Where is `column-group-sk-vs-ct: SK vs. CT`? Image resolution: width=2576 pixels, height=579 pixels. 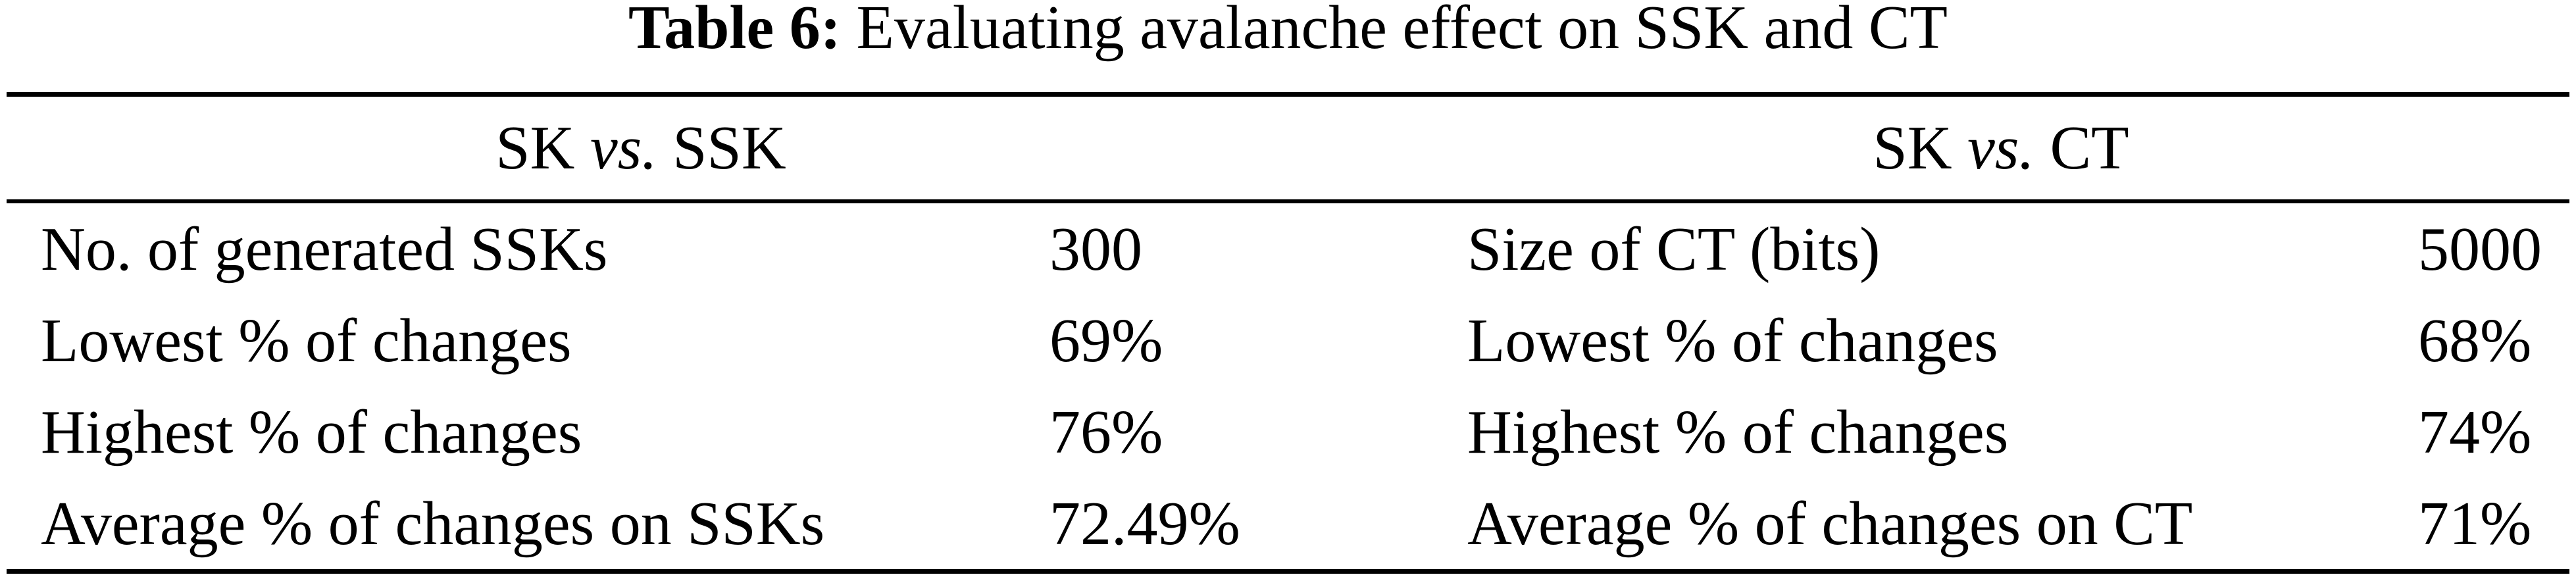
column-group-sk-vs-ct: SK vs. CT is located at coordinates (2001, 148).